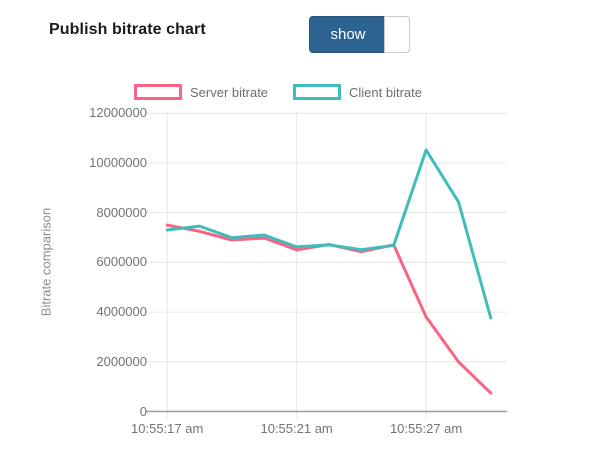 This screenshot has width=602, height=462. What do you see at coordinates (229, 92) in the screenshot?
I see `legend-label: Server bitrate` at bounding box center [229, 92].